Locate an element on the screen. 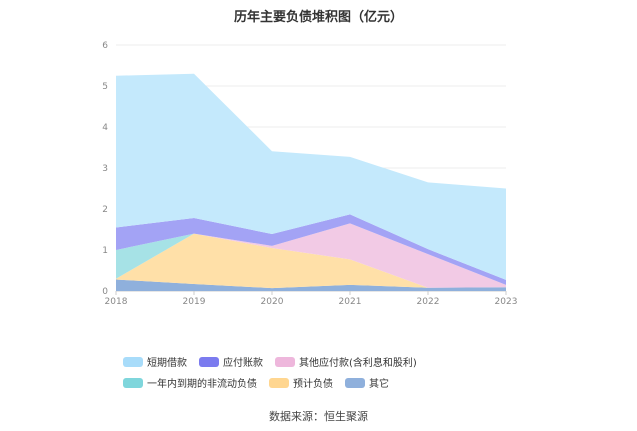 This screenshot has width=637, height=431. y-tick-label: 1 is located at coordinates (105, 251).